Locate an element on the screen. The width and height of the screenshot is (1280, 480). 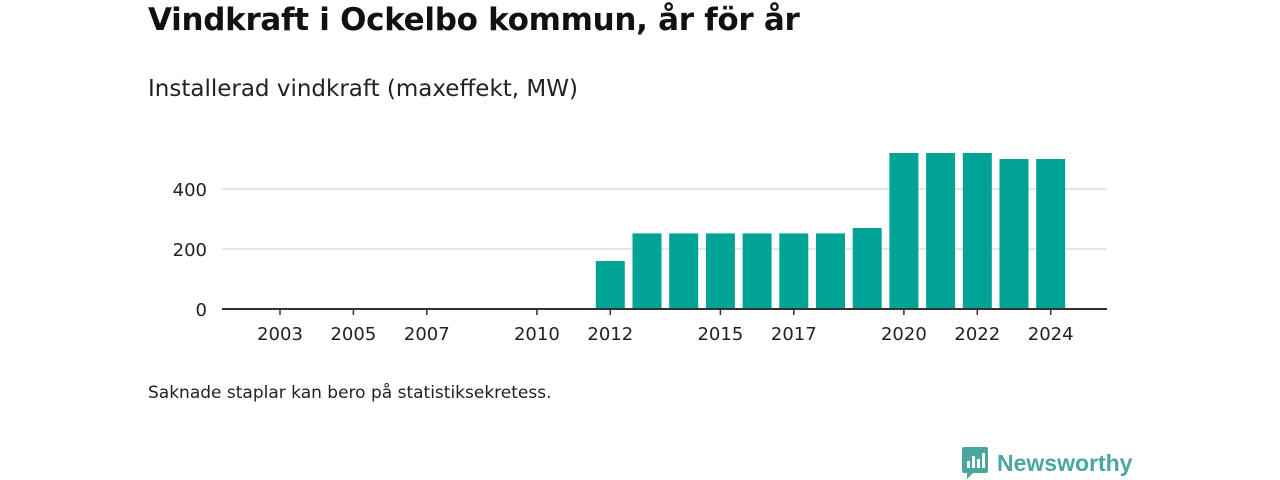
x-tick-label: 2022 is located at coordinates (977, 334).